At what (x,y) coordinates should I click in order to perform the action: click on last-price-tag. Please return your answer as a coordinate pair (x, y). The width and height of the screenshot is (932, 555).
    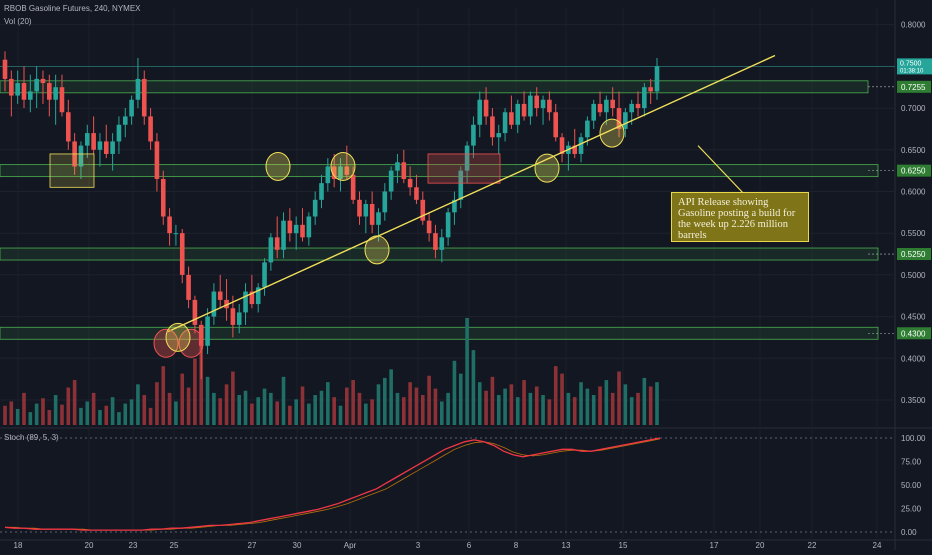
    Looking at the image, I should click on (914, 66).